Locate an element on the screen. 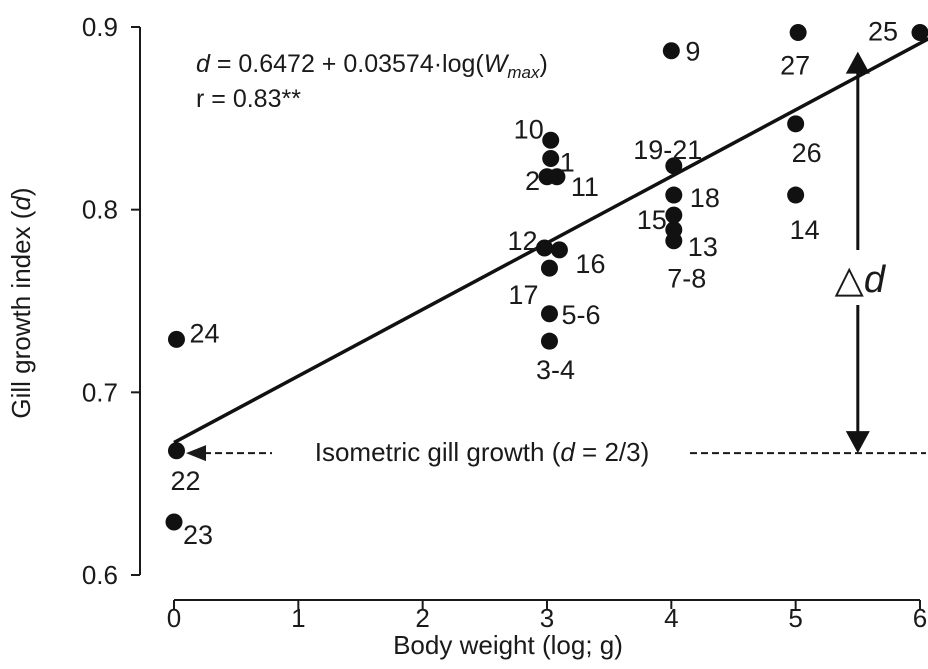 Image resolution: width=928 pixels, height=669 pixels. data-point-label: 11 is located at coordinates (585, 187).